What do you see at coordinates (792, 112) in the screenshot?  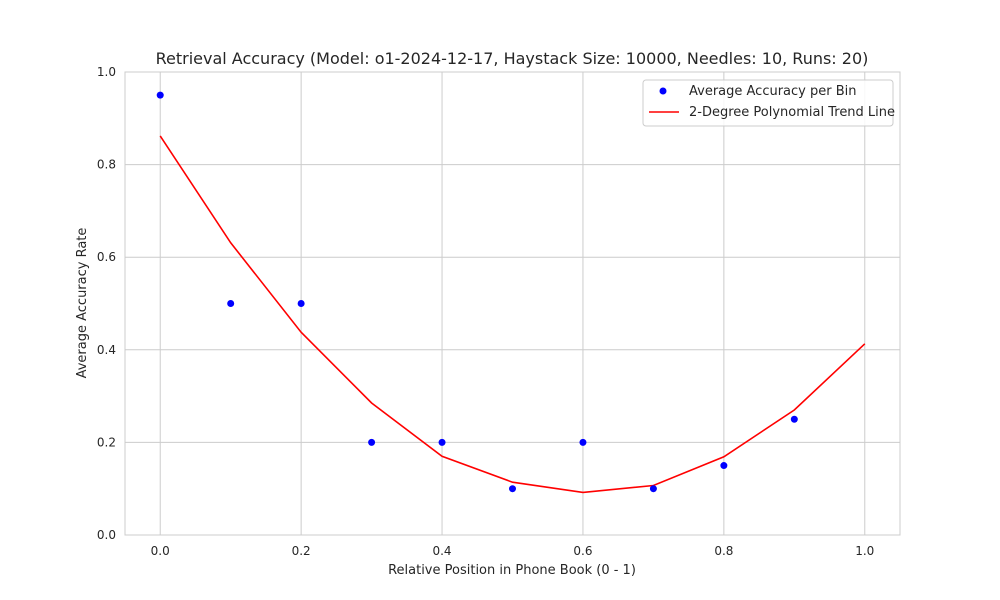 I see `legend-label-line: 2-Degree Polynomial Trend Line` at bounding box center [792, 112].